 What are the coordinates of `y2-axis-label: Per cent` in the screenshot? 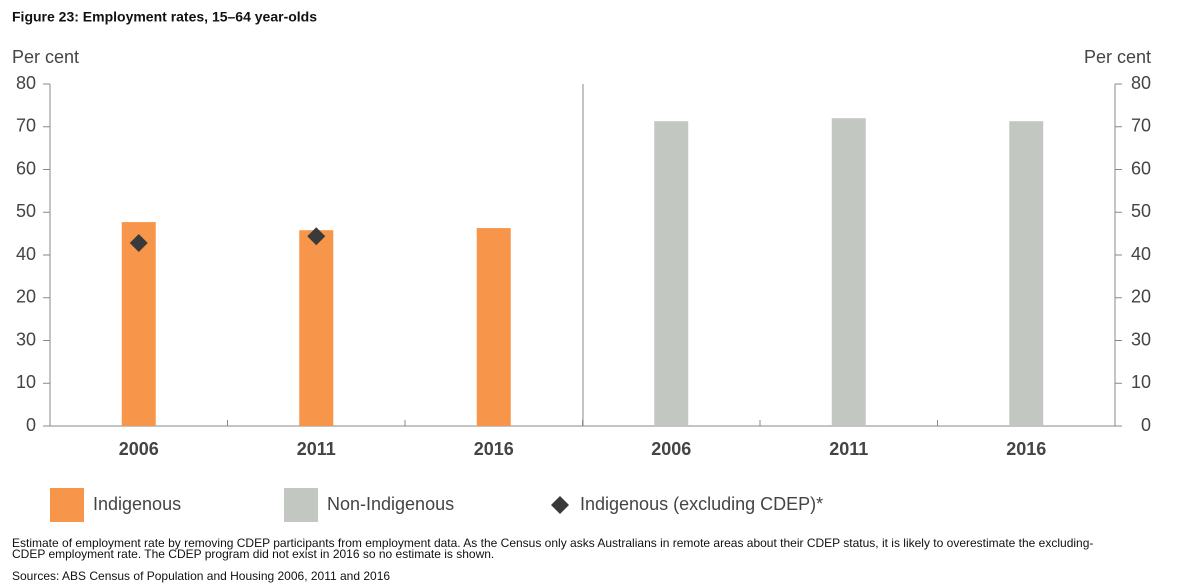 It's located at (1117, 57).